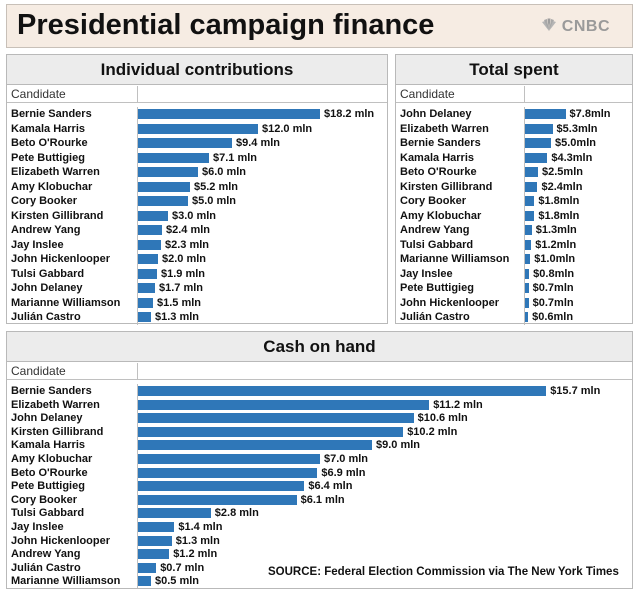 The image size is (639, 593). I want to click on bar-row: John Delaney $10.6 mln, so click(319, 418).